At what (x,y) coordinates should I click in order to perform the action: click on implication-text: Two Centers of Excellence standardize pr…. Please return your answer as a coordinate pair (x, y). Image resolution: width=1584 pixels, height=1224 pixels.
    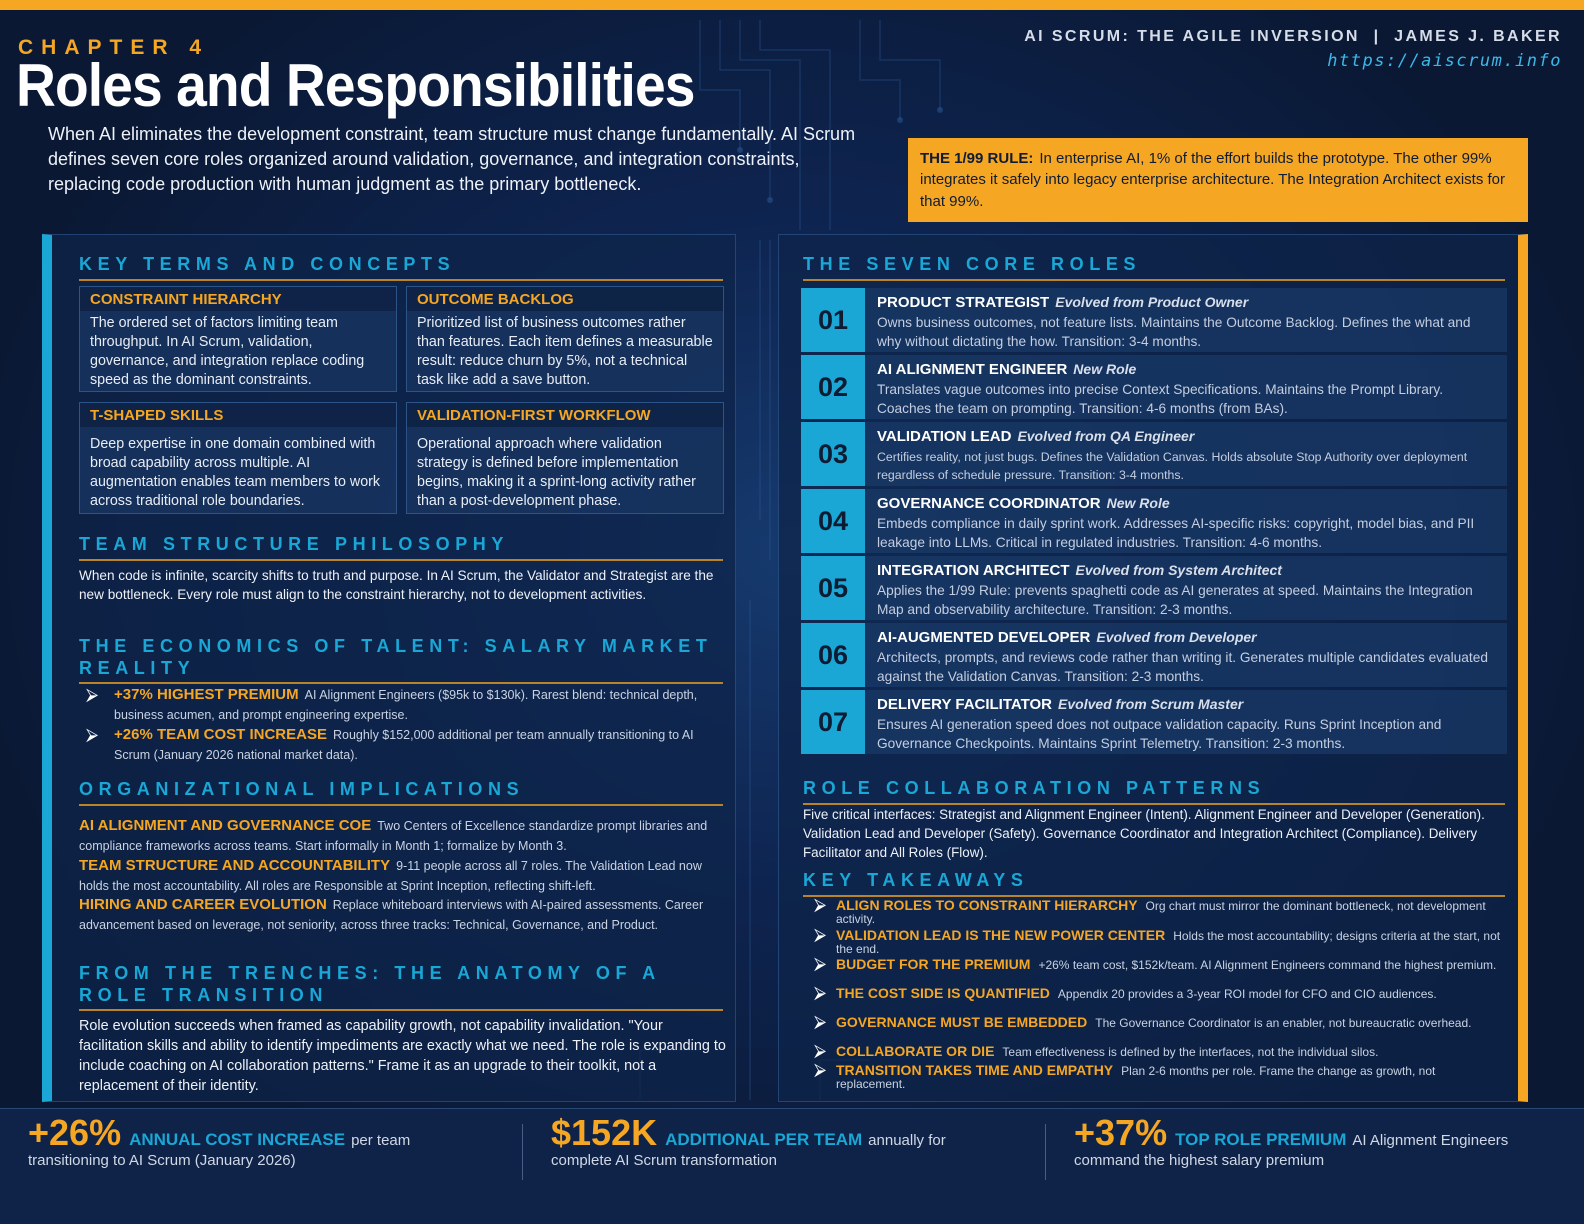
    Looking at the image, I should click on (393, 836).